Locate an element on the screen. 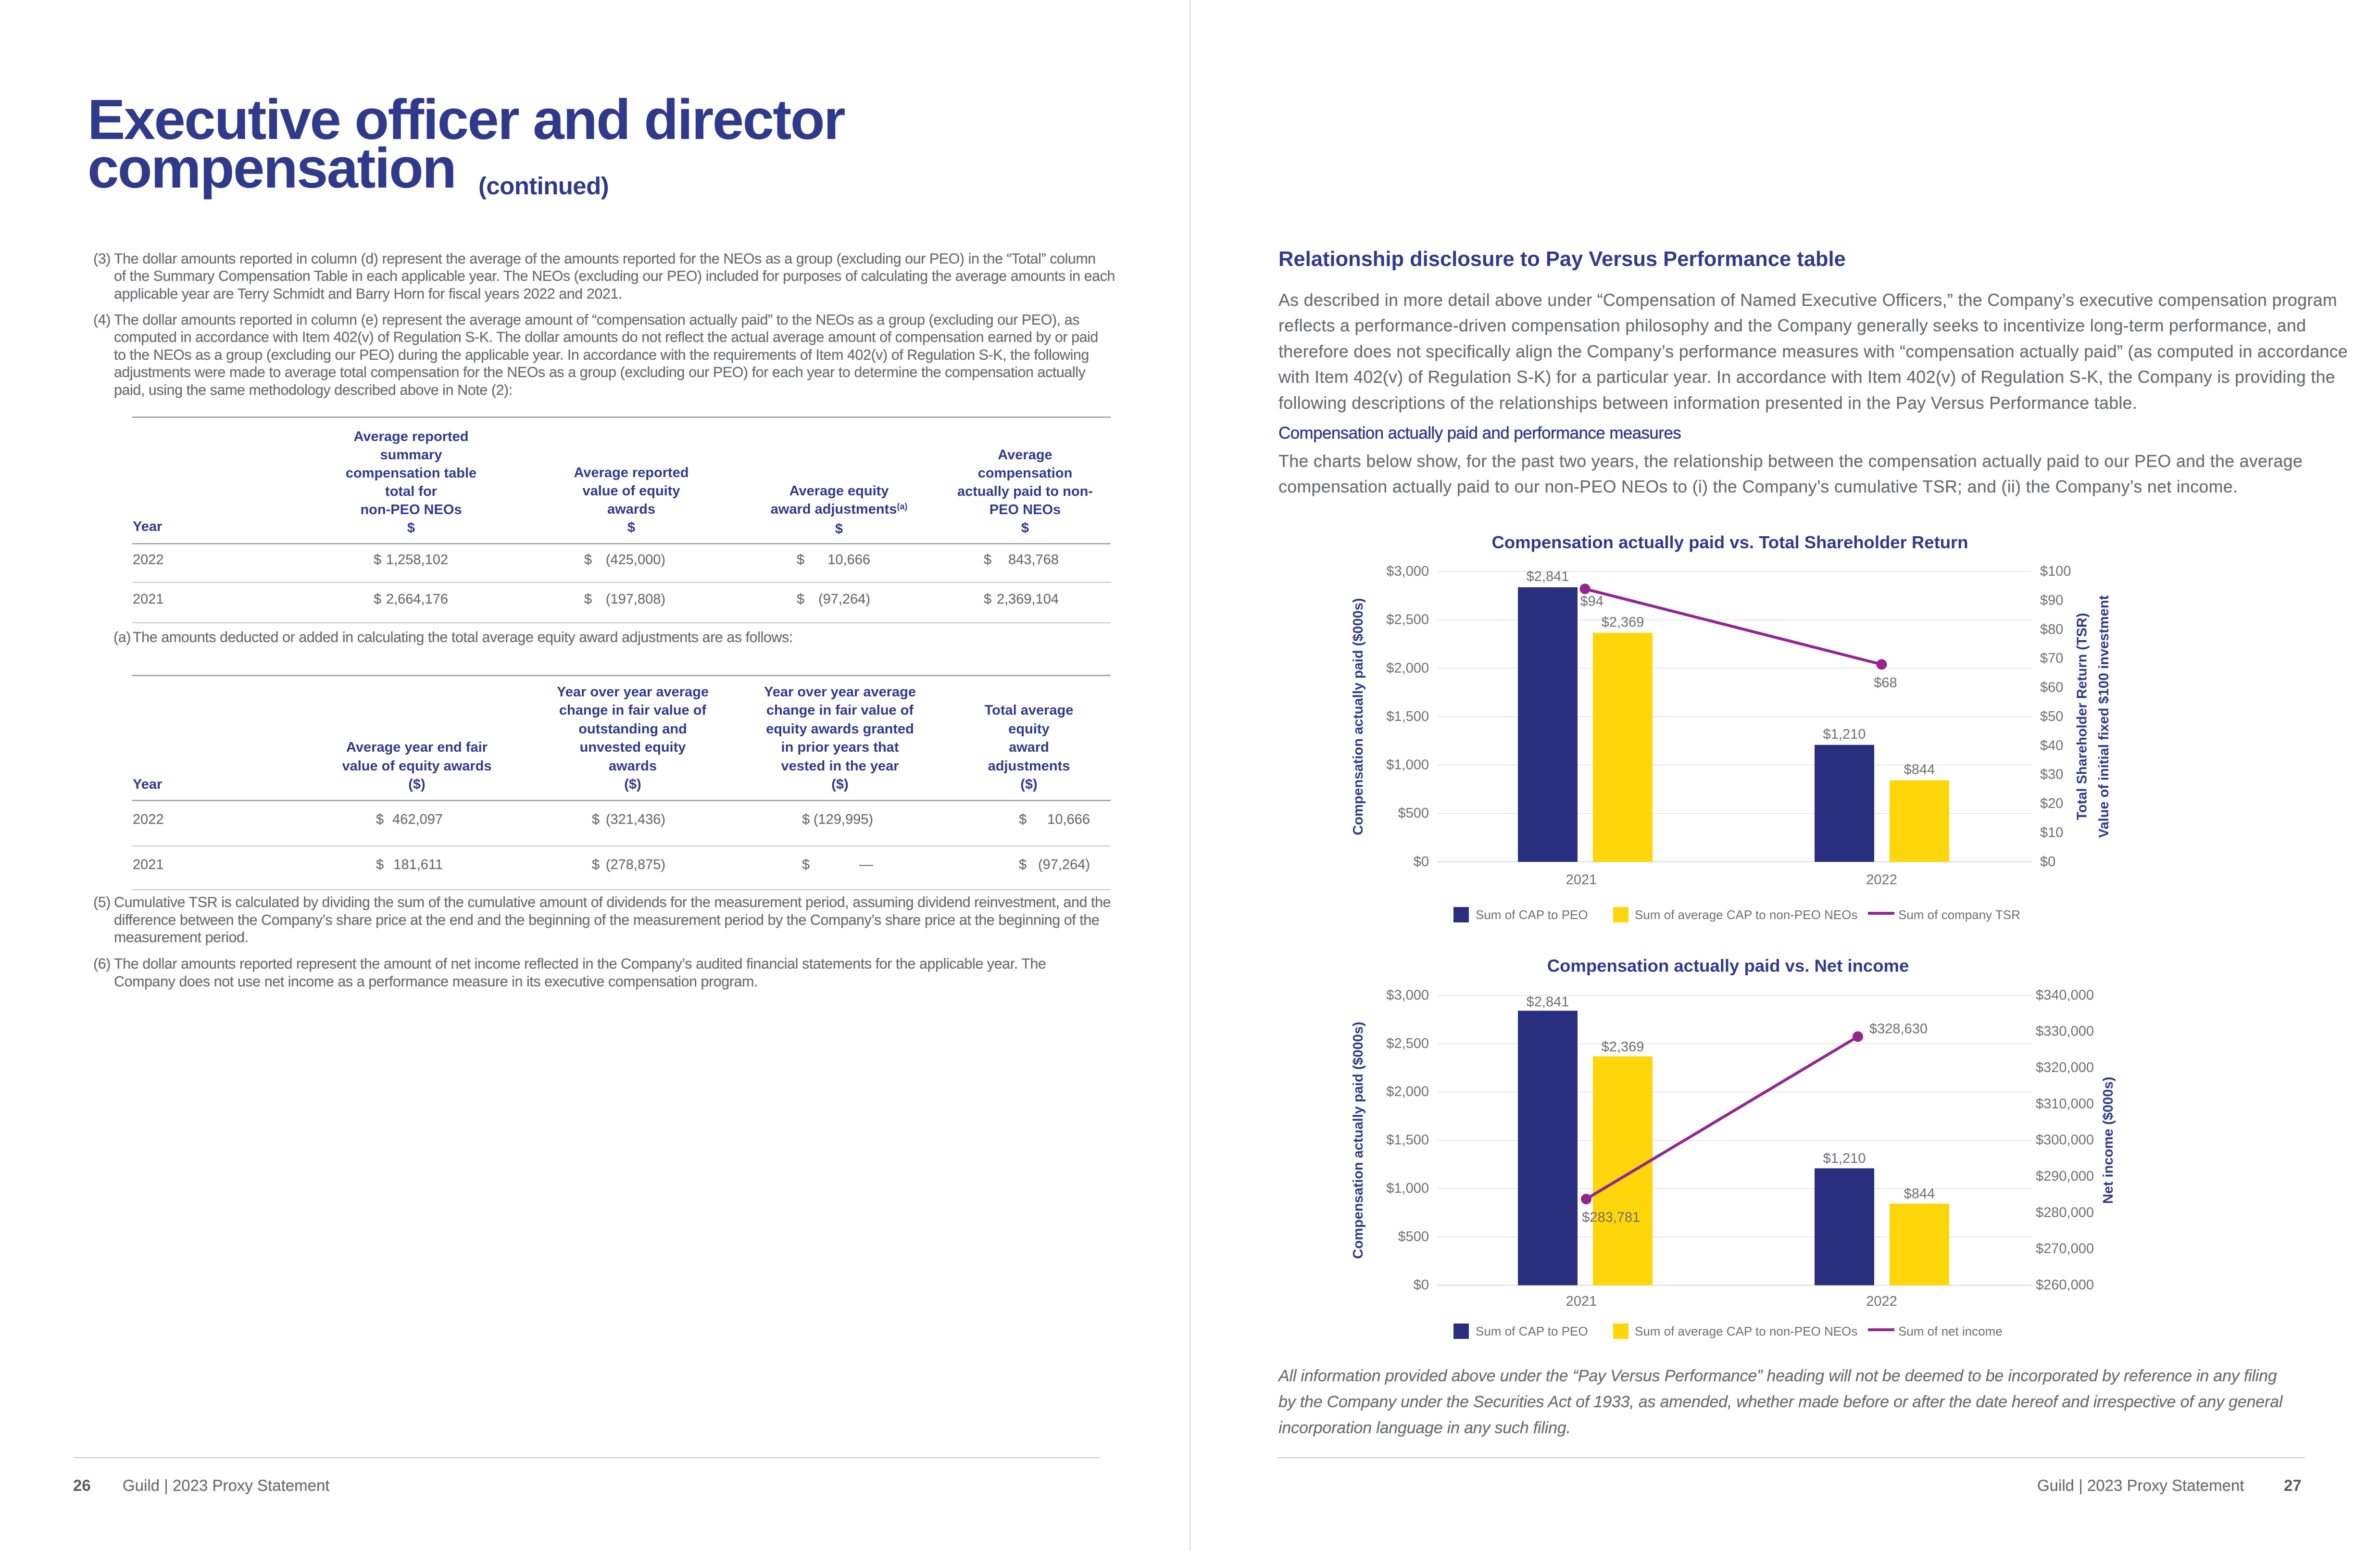 The width and height of the screenshot is (2380, 1551). svg-text: $270,000 is located at coordinates (2065, 1249).